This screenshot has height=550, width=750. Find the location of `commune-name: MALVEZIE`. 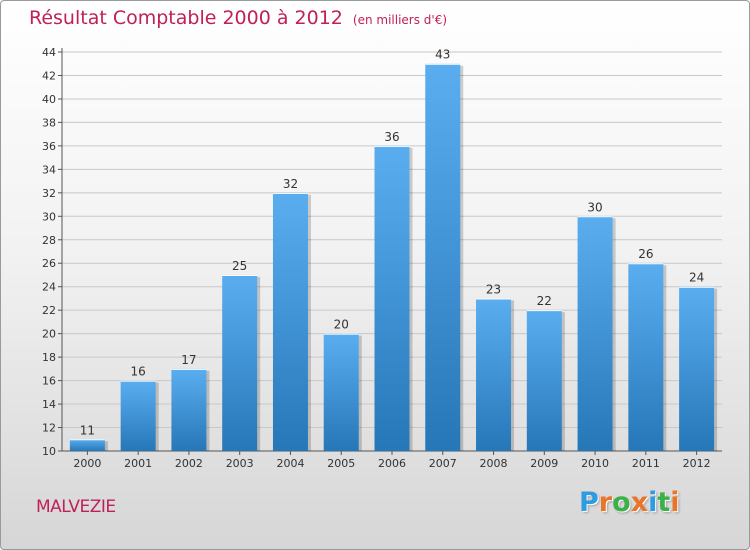

commune-name: MALVEZIE is located at coordinates (76, 507).